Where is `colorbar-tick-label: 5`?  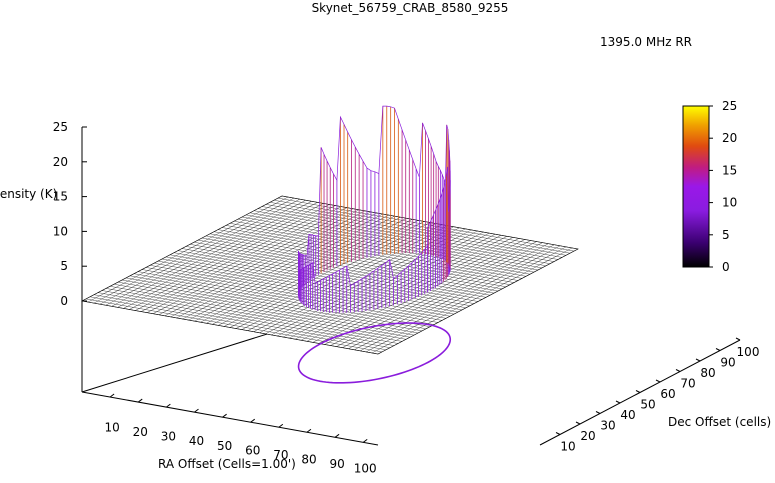 colorbar-tick-label: 5 is located at coordinates (726, 235).